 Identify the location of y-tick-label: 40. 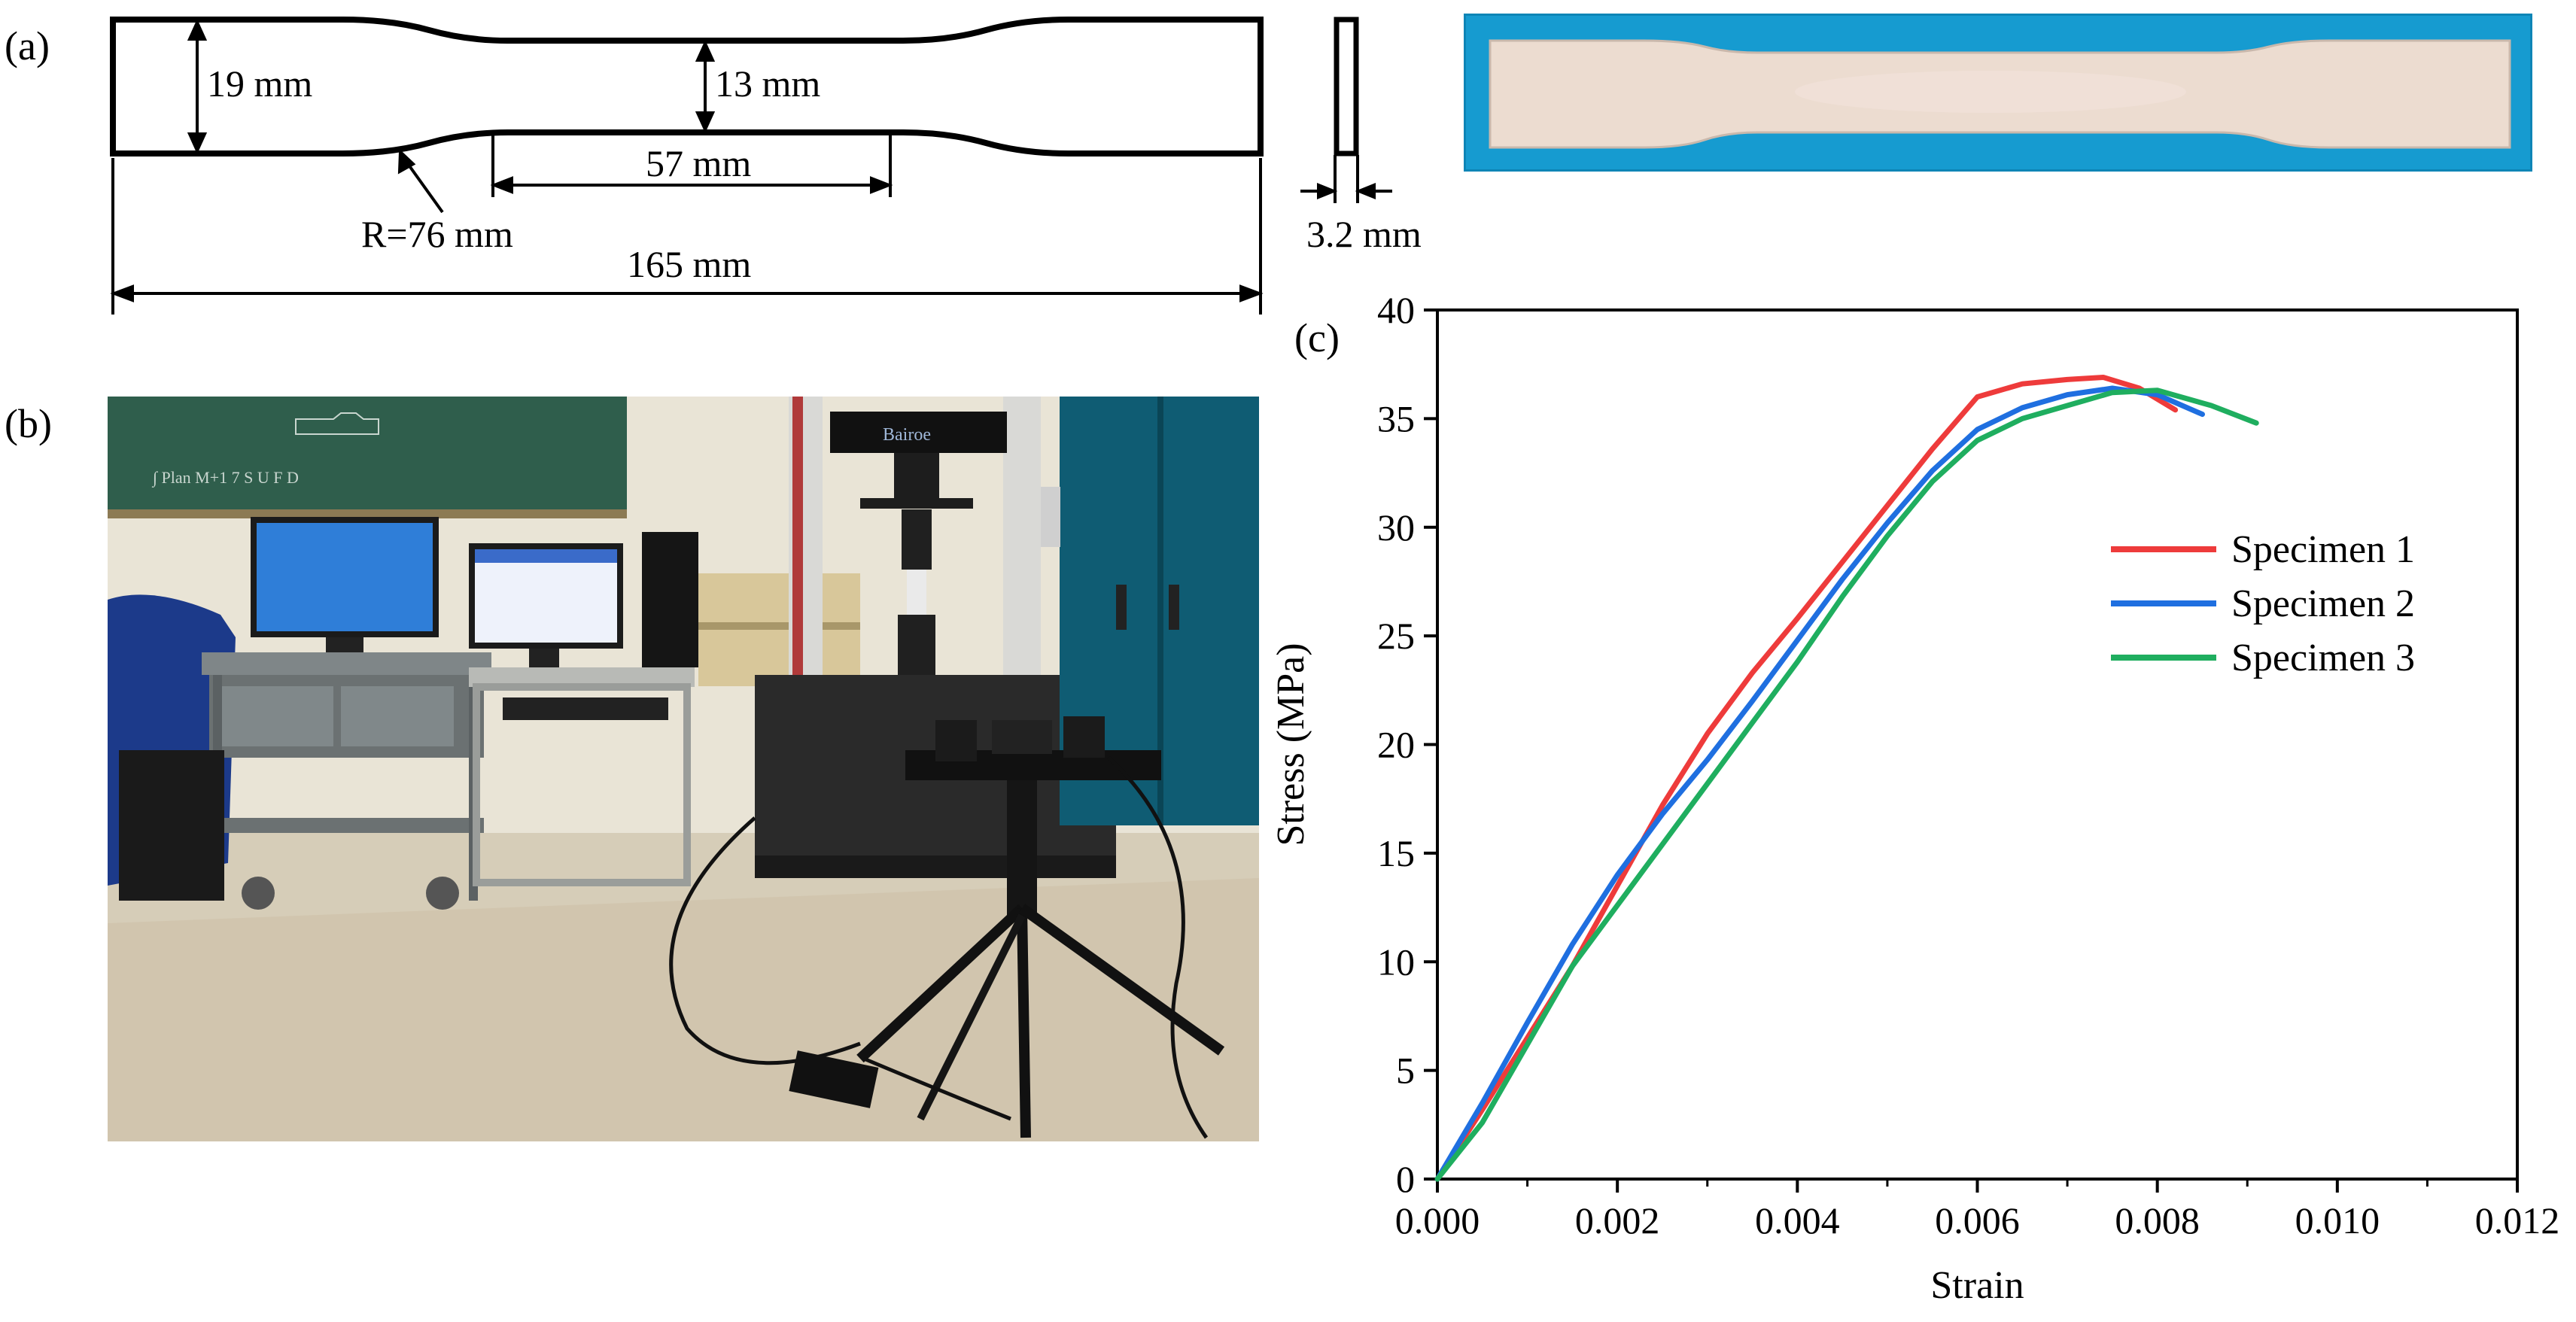
(1396, 312).